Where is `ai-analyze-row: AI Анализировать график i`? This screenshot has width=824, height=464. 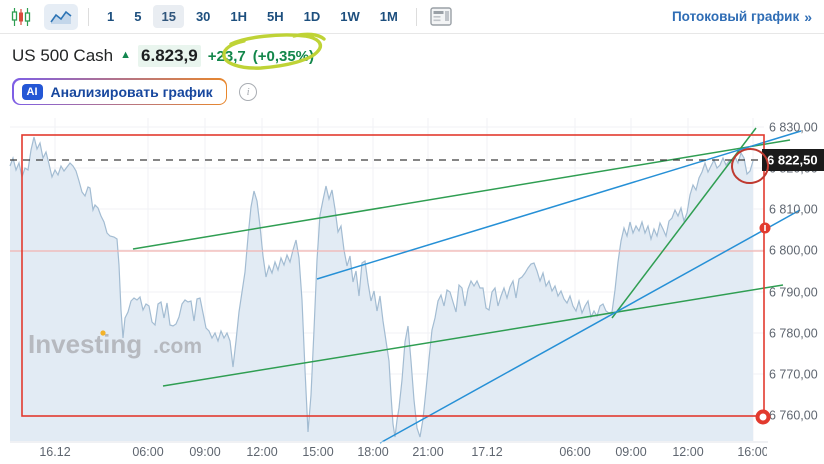
ai-analyze-row: AI Анализировать график i is located at coordinates (412, 91).